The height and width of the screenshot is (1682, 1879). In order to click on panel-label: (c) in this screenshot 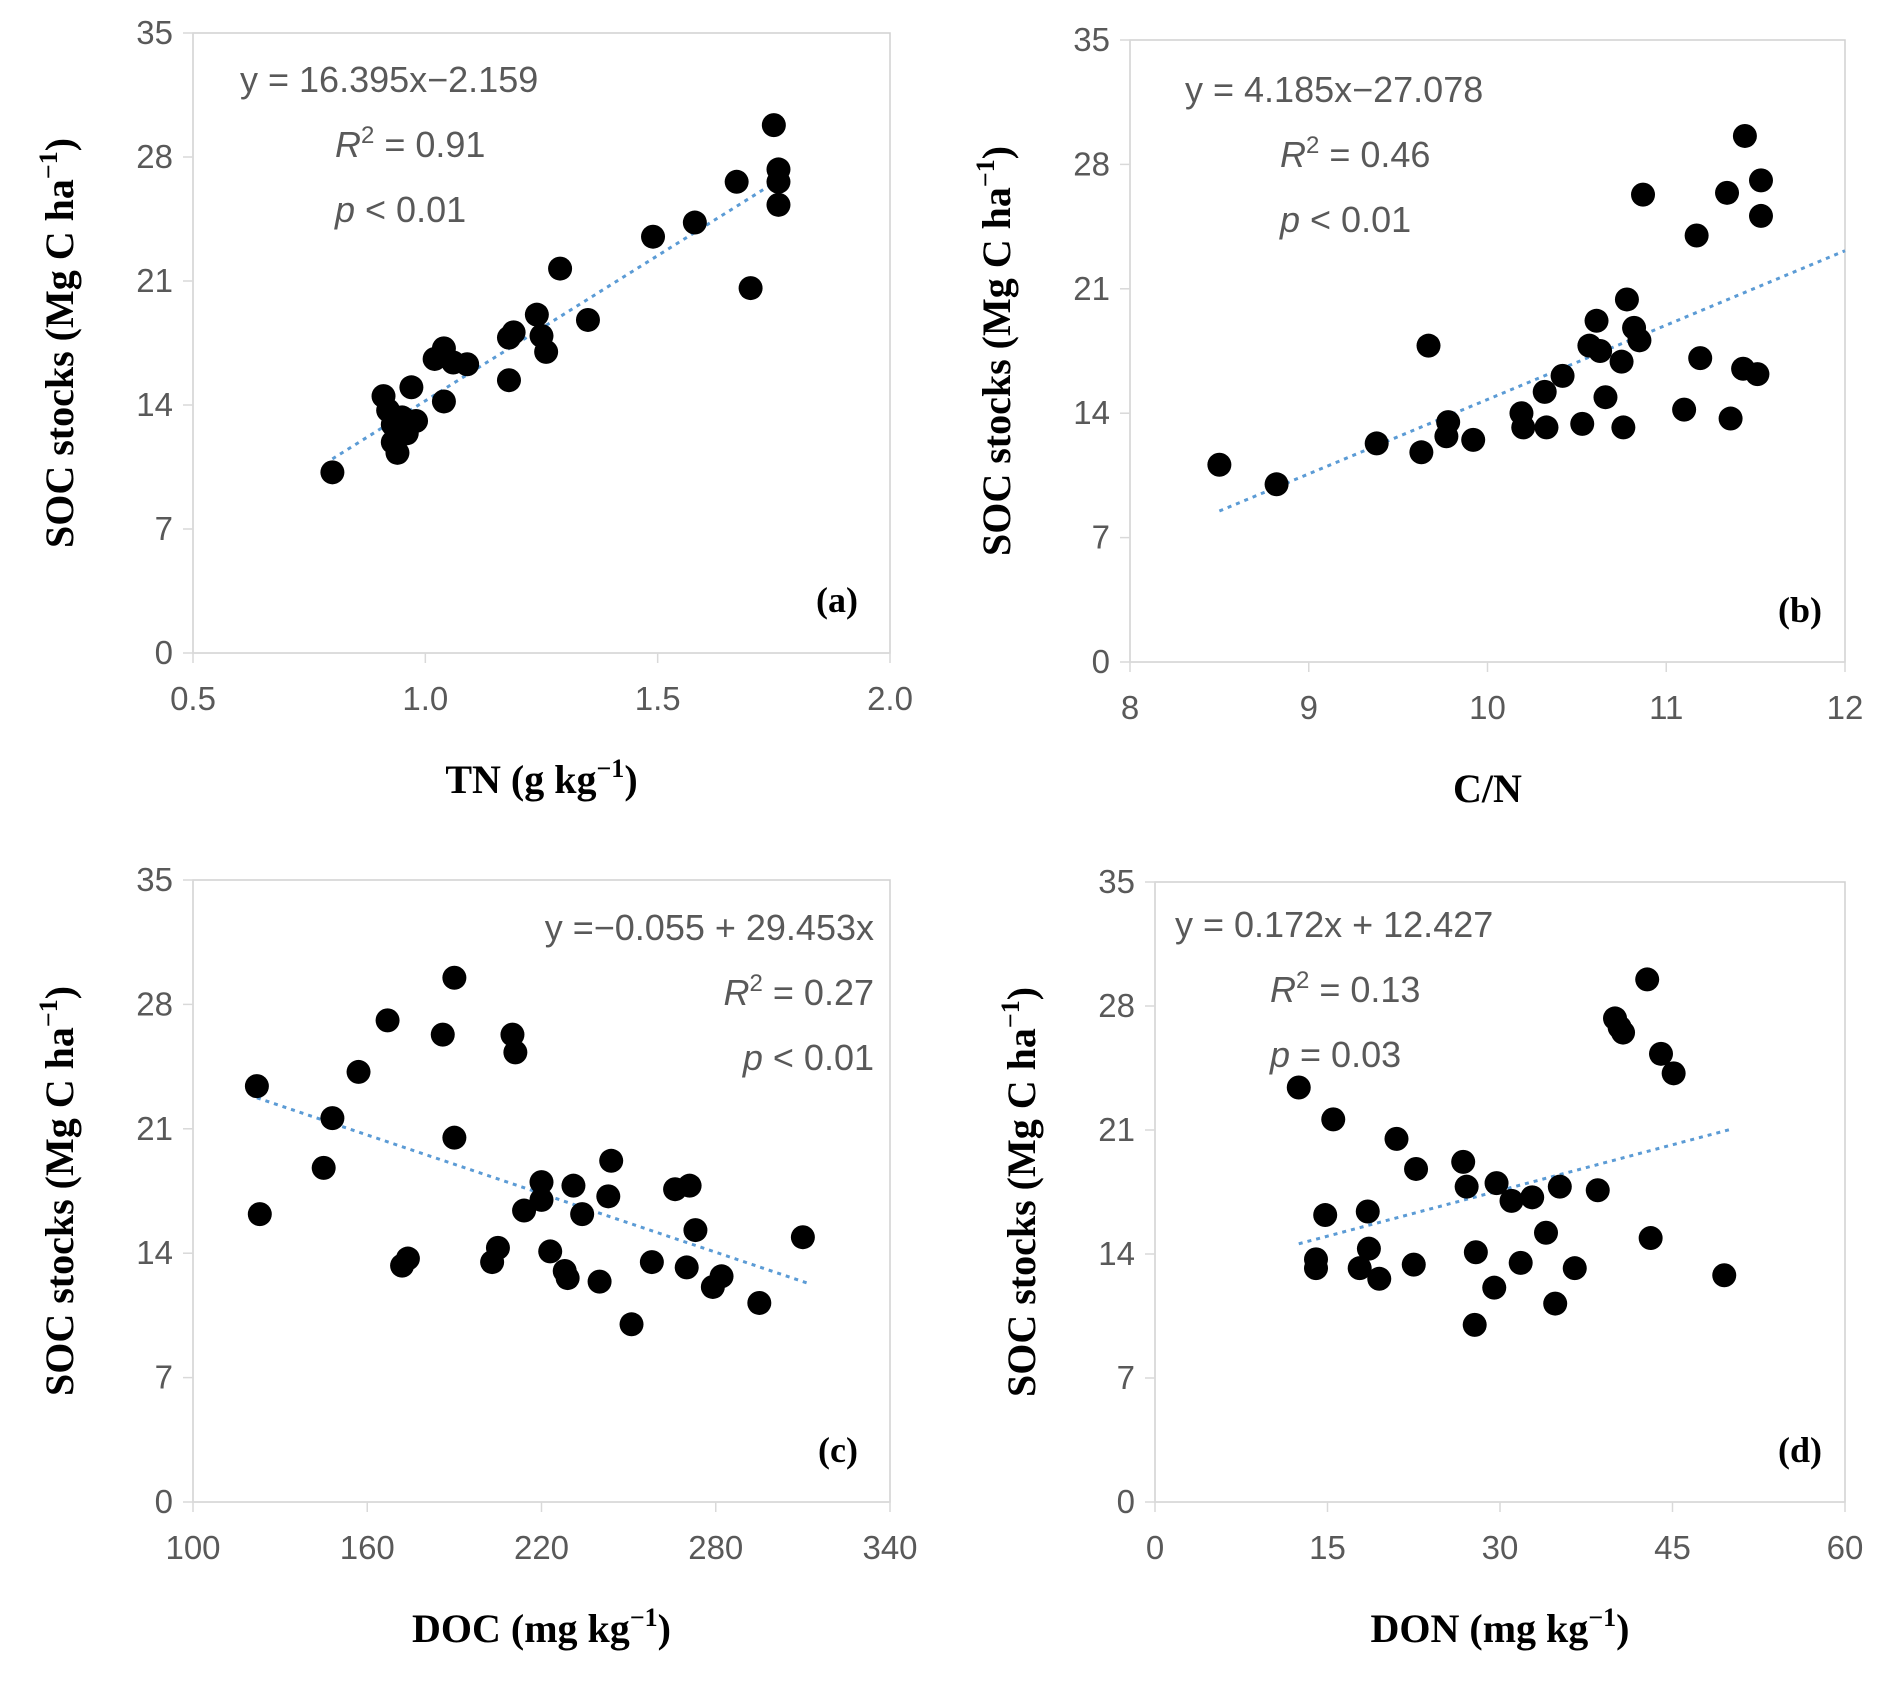, I will do `click(838, 1450)`.